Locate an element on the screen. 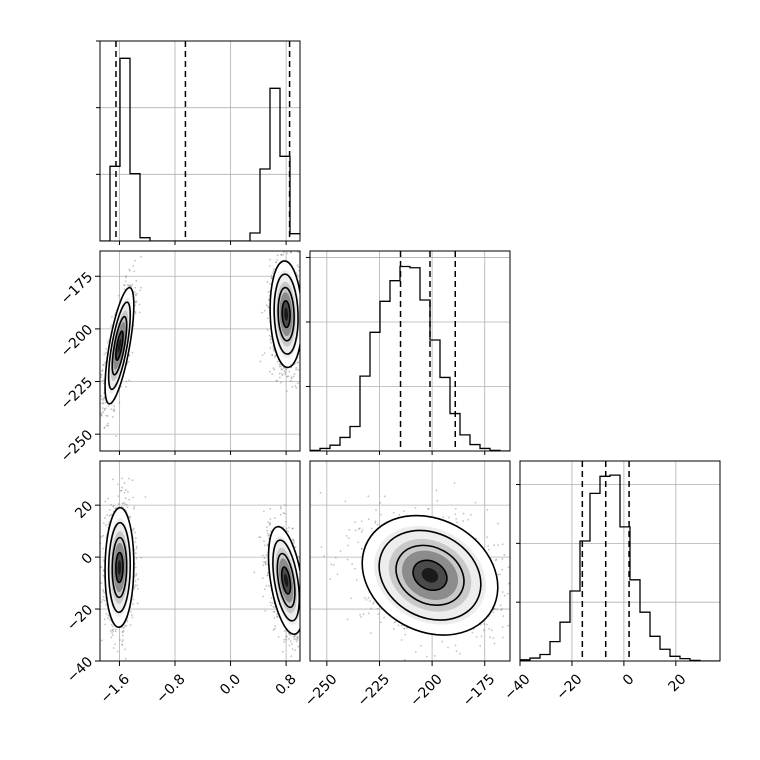 This screenshot has width=760, height=760. density-level is located at coordinates (286, 580).